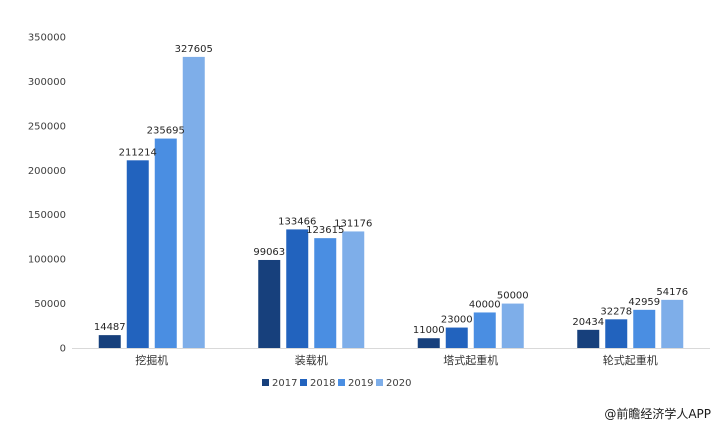  I want to click on y-tick-label: 300000, so click(47, 82).